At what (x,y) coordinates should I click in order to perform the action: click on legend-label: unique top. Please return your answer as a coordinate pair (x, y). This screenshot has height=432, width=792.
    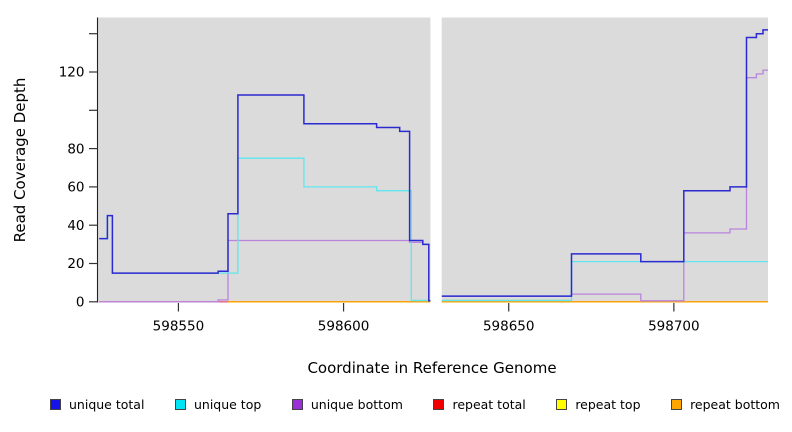
    Looking at the image, I should click on (227, 404).